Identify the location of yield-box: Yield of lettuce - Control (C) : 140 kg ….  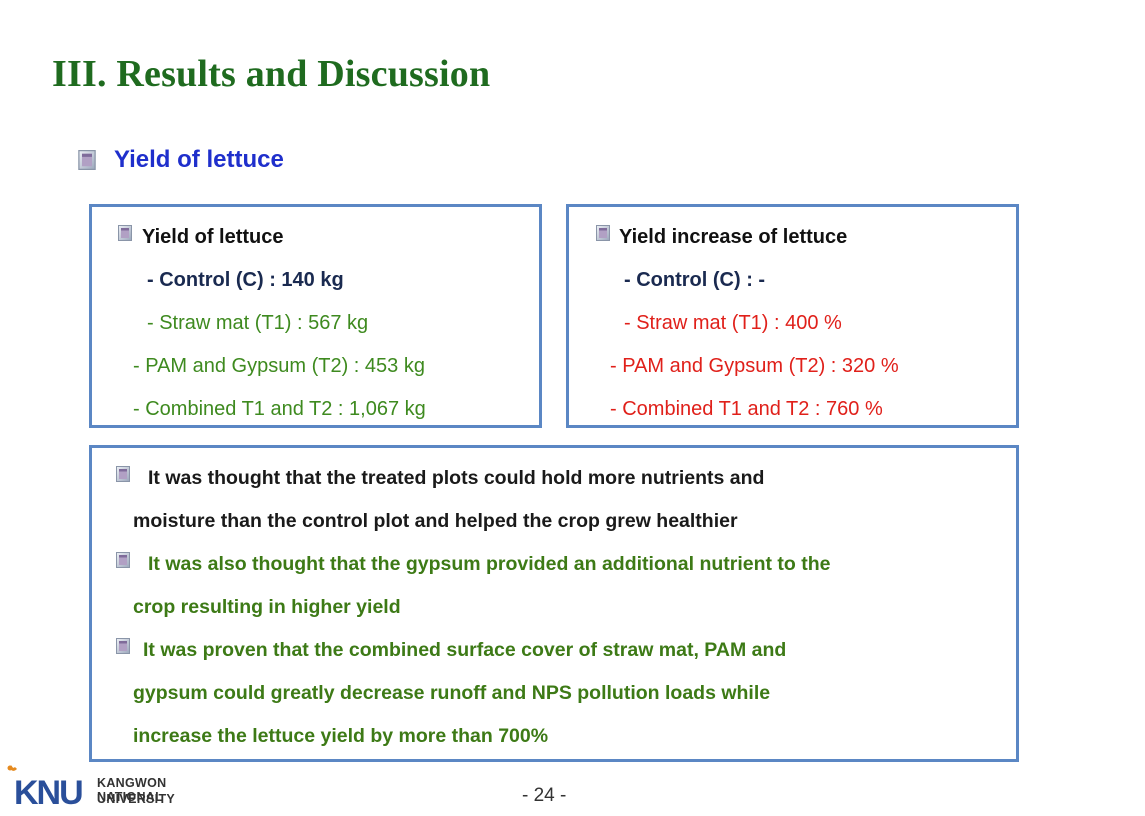
(315, 316).